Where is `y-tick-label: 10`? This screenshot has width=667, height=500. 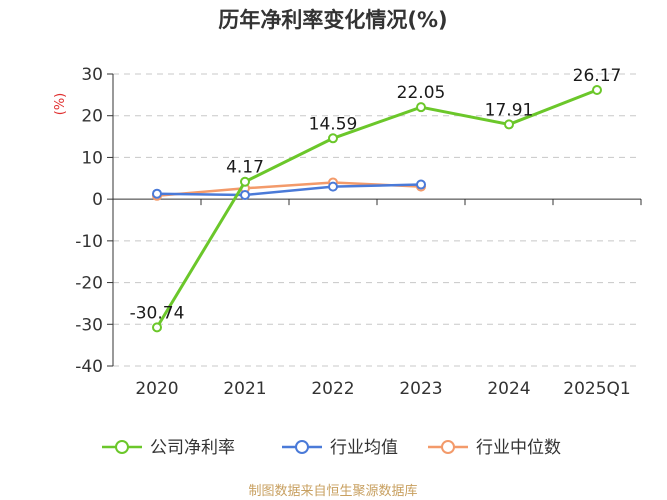 y-tick-label: 10 is located at coordinates (92, 158).